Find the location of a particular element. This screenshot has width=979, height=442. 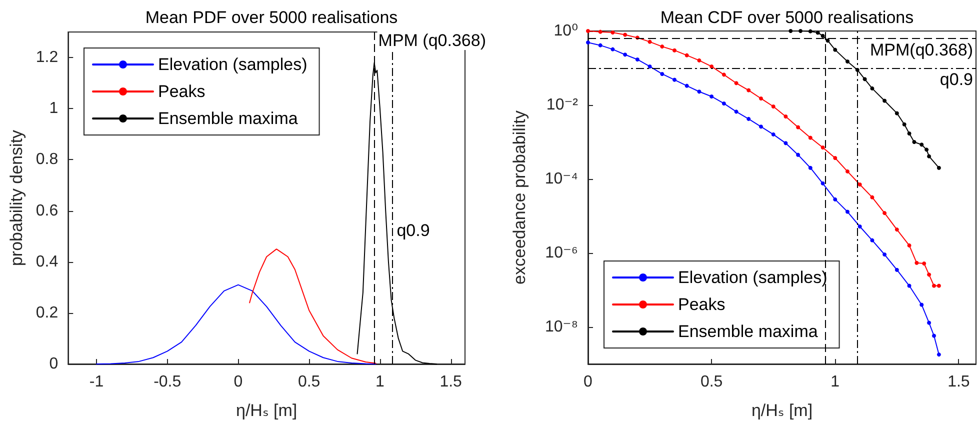

y-tick-label: 0 is located at coordinates (53, 364).